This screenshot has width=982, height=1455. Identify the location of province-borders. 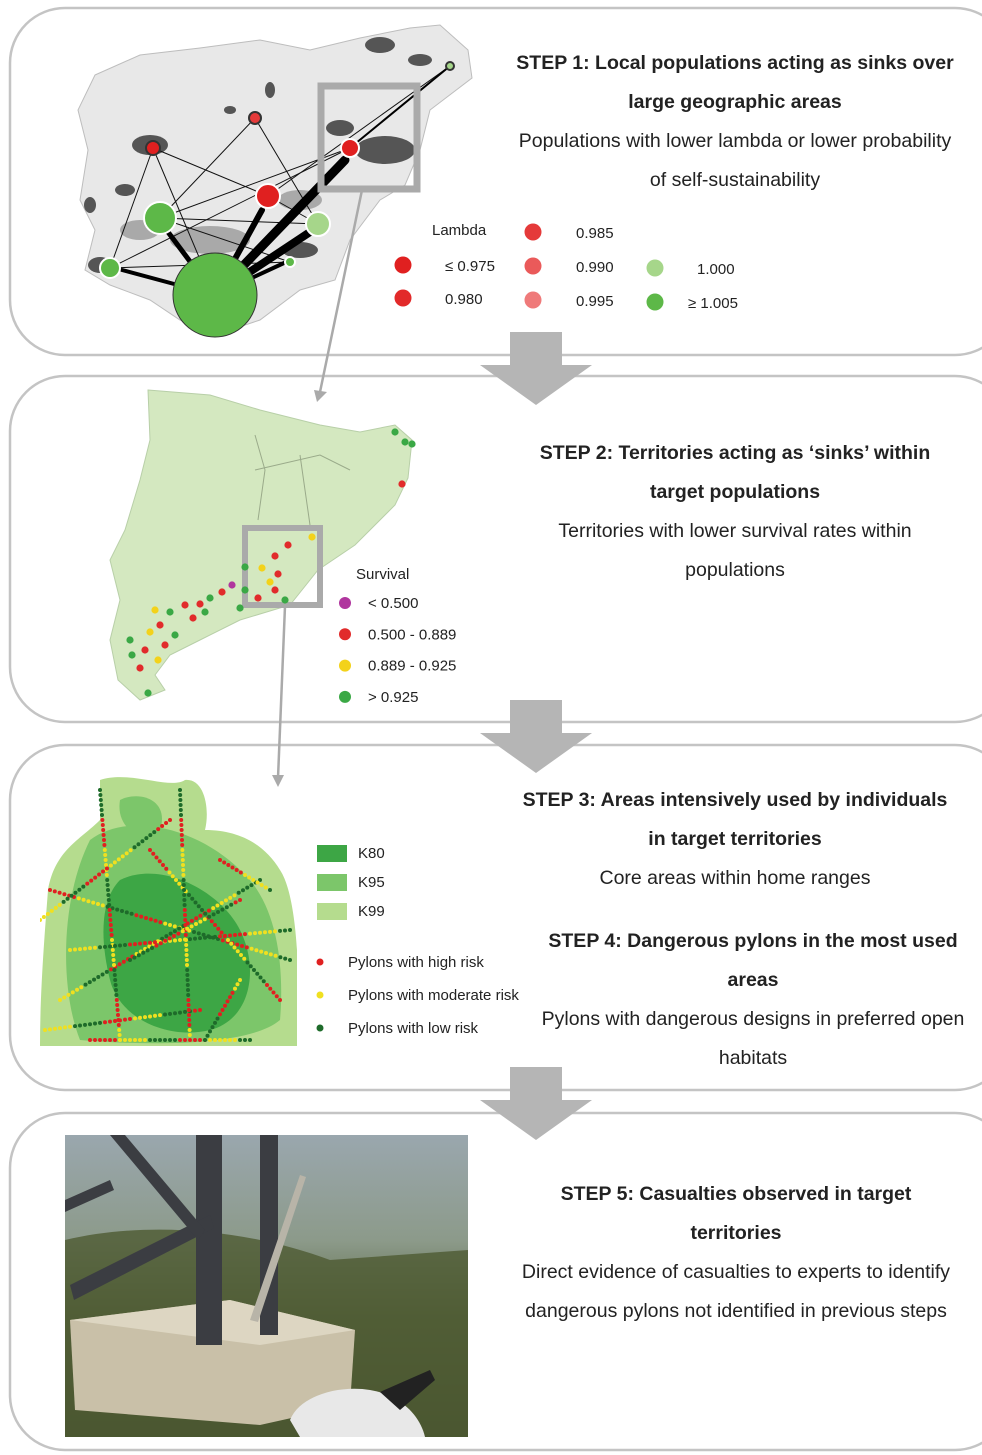
(302, 480).